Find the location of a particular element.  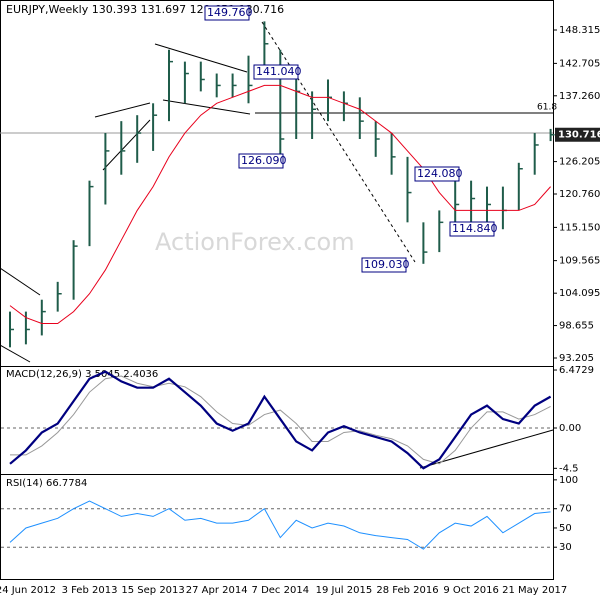

y-tick-label: 120.760 is located at coordinates (579, 194).